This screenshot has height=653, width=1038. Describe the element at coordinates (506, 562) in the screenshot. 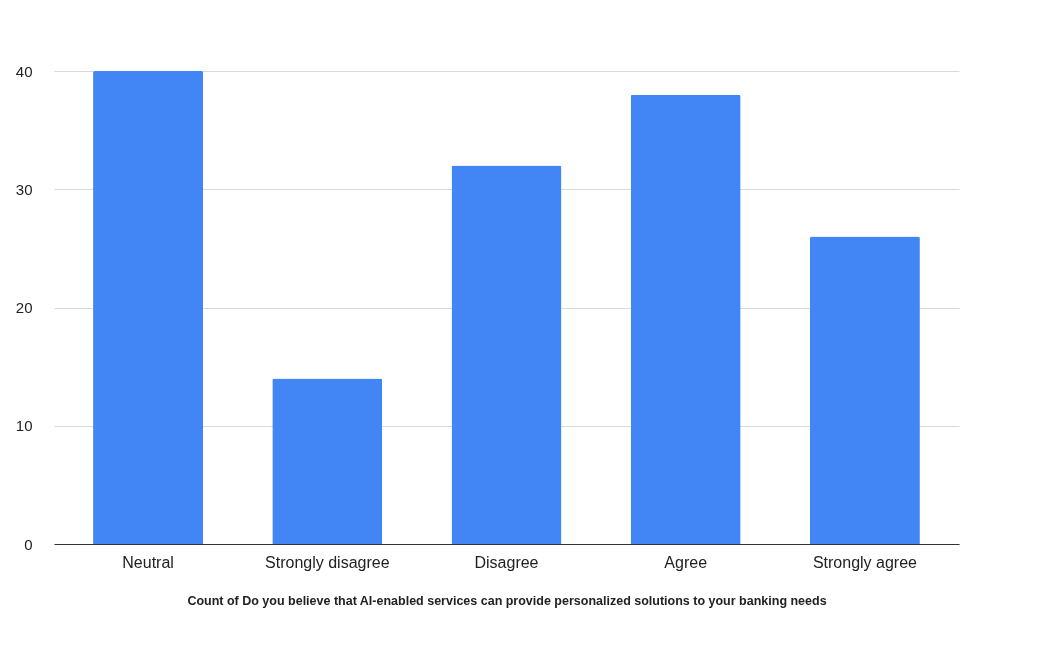

I see `x-tick-label: Disagree` at that location.